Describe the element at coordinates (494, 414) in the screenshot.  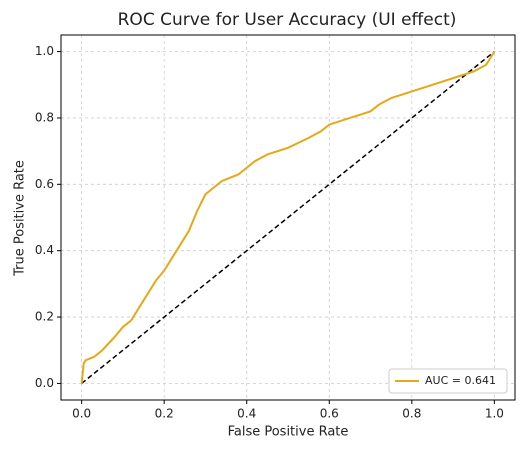
I see `x-tick-label: 1.0` at that location.